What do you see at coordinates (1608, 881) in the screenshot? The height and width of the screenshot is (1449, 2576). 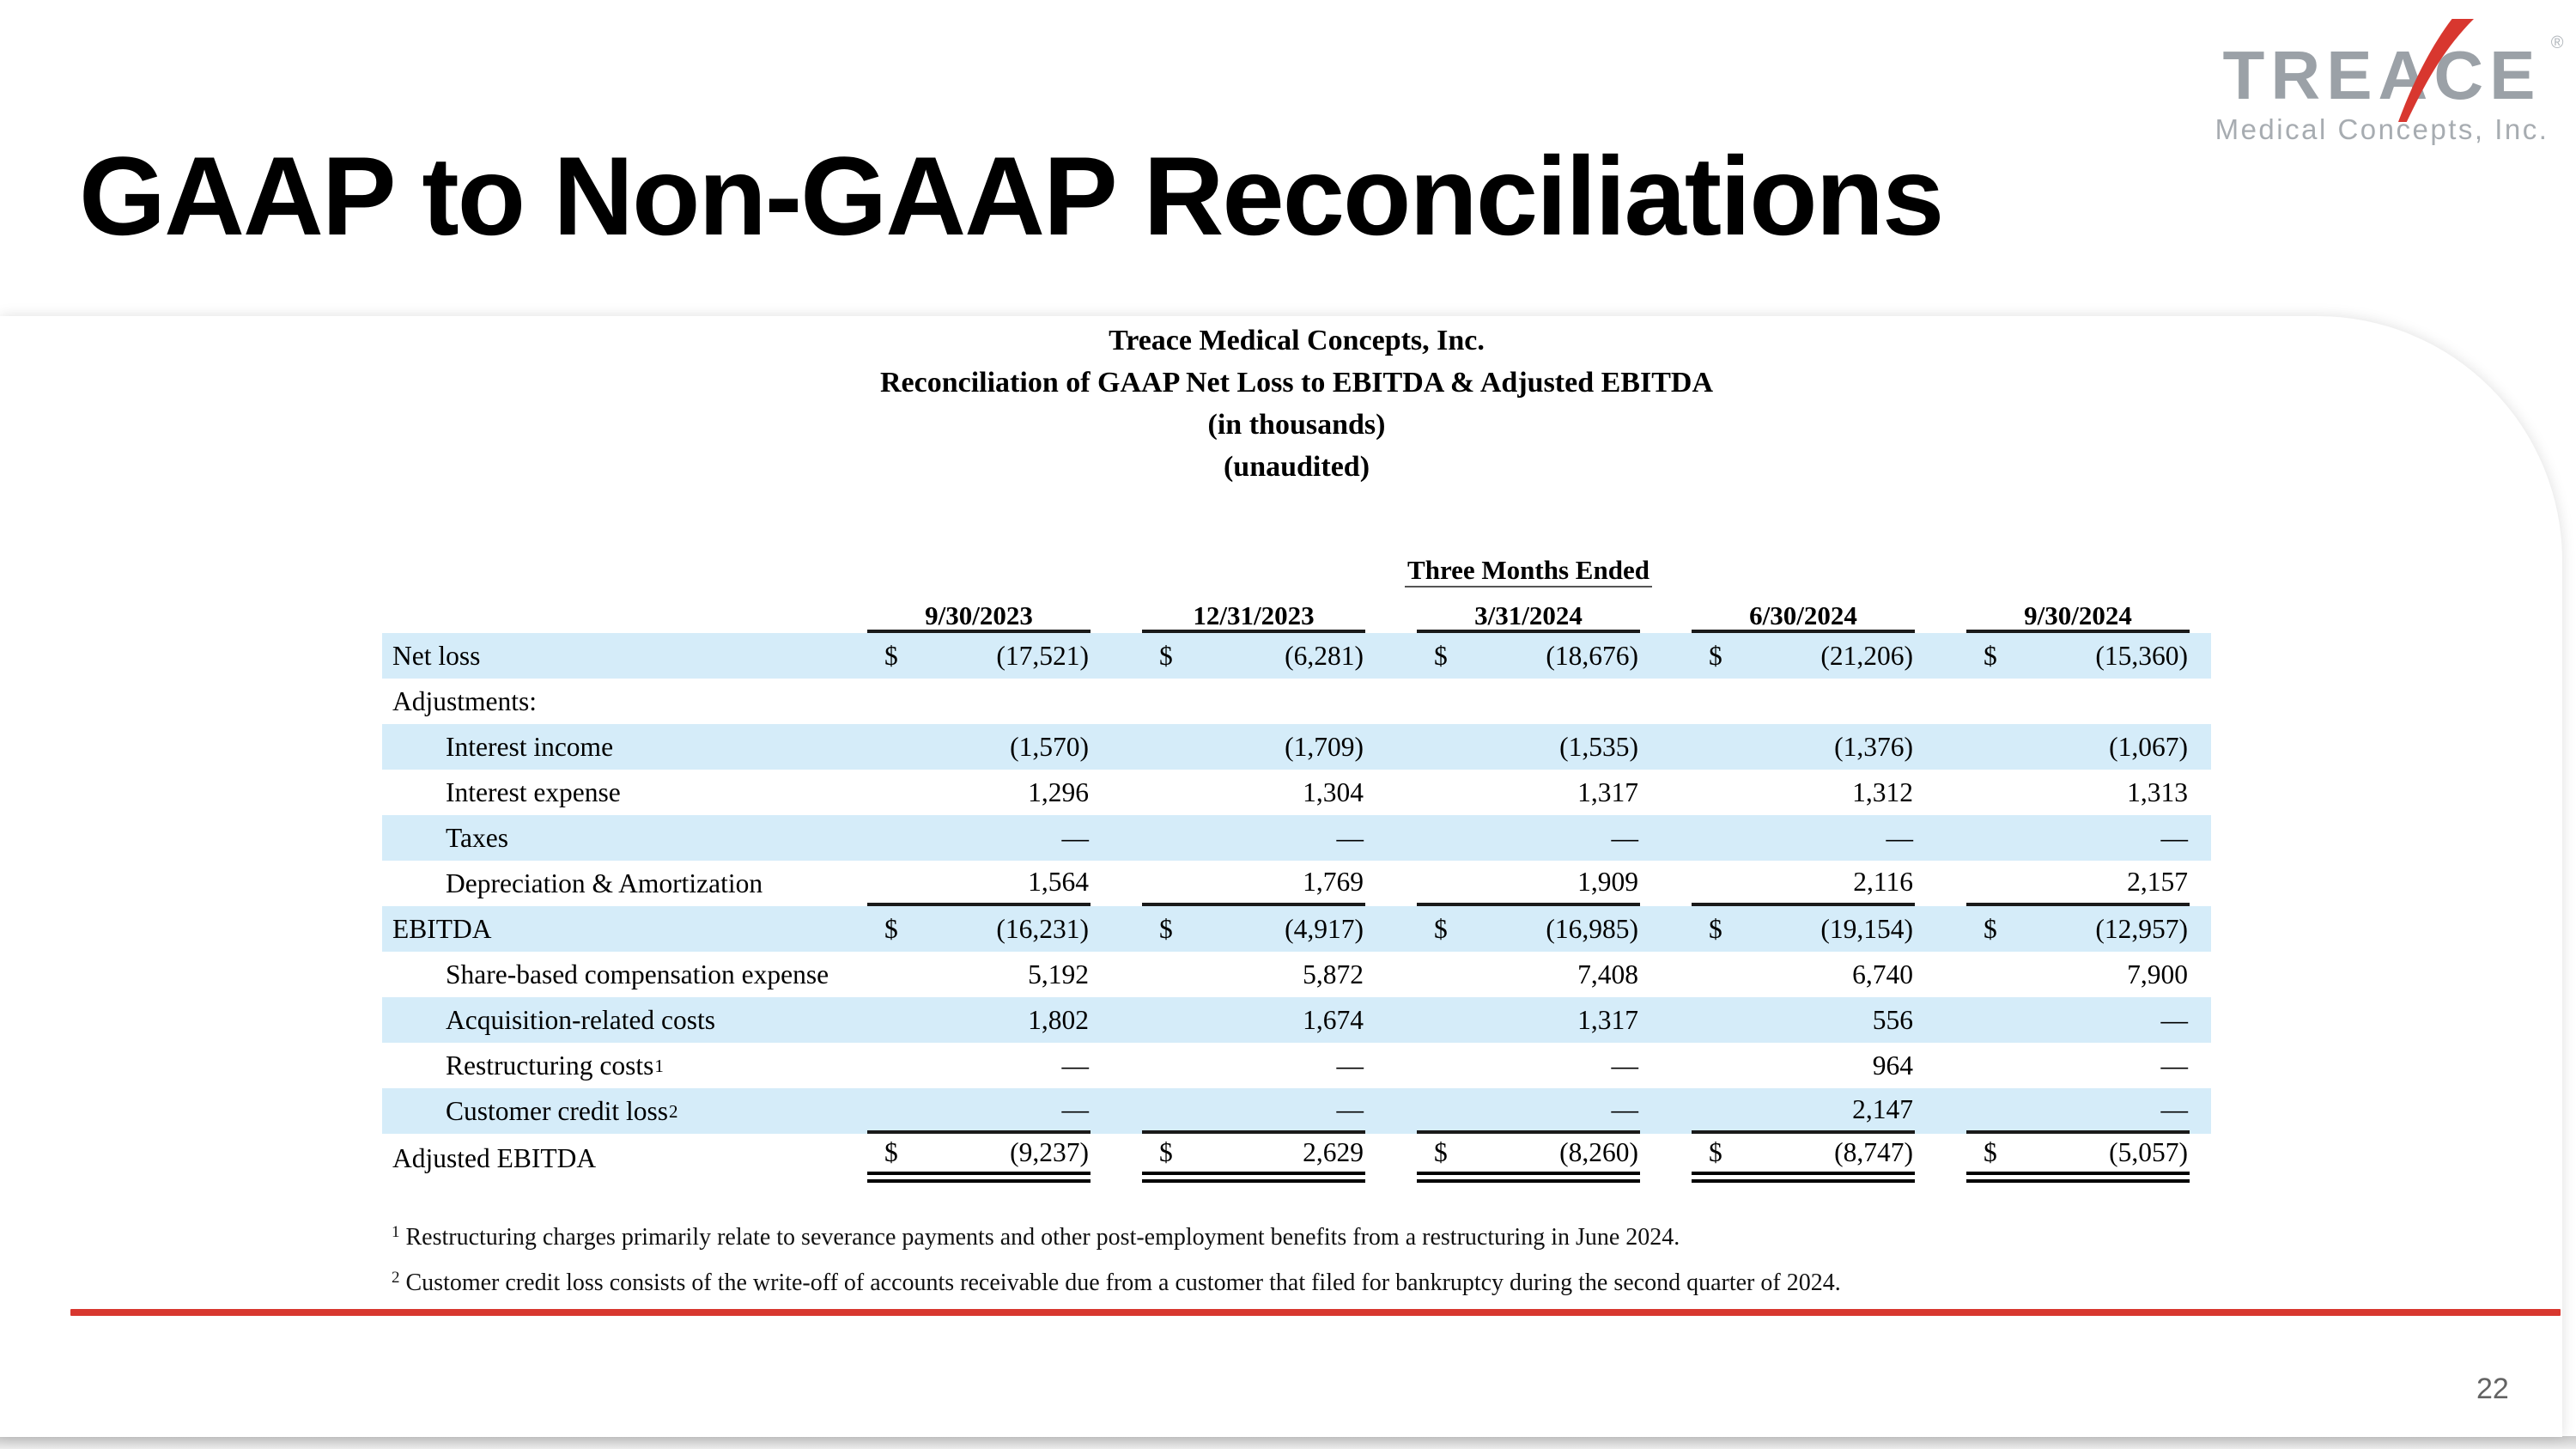 I see `cell-value: 1,909` at bounding box center [1608, 881].